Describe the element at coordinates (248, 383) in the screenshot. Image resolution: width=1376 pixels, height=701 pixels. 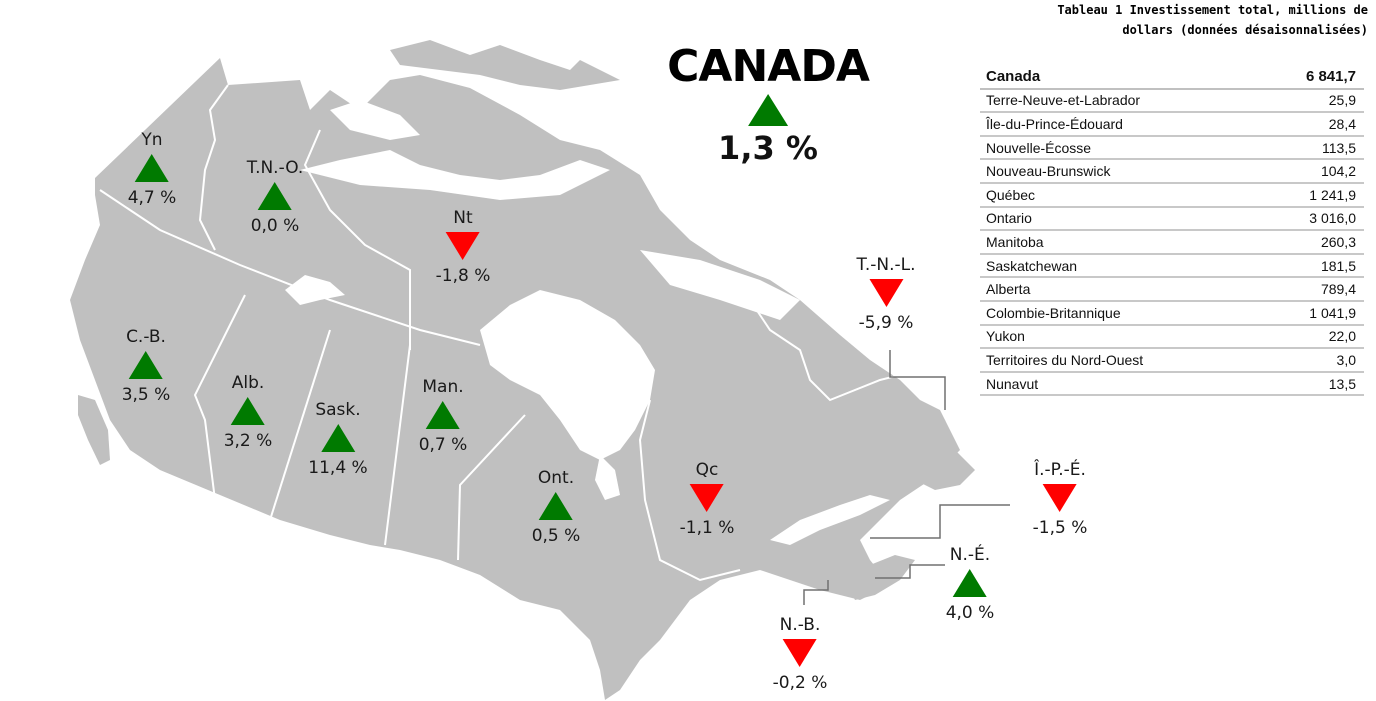
I see `region-abbr: Alb.` at that location.